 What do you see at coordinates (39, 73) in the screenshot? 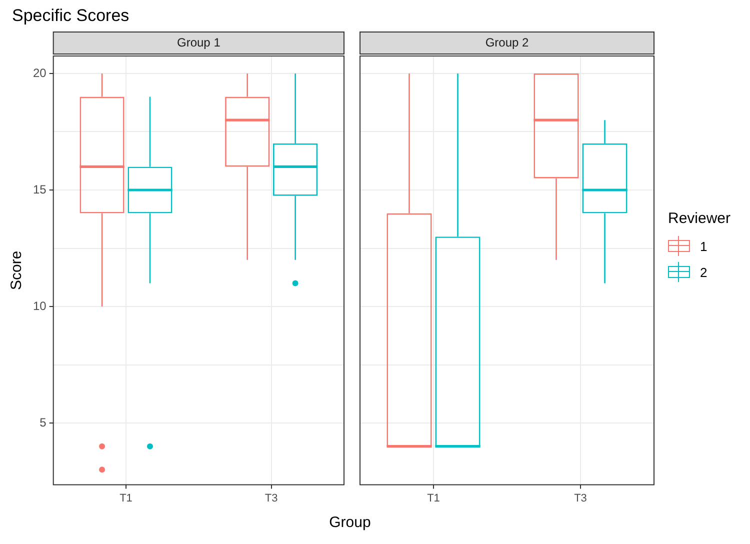
I see `y-tick-label: 20` at bounding box center [39, 73].